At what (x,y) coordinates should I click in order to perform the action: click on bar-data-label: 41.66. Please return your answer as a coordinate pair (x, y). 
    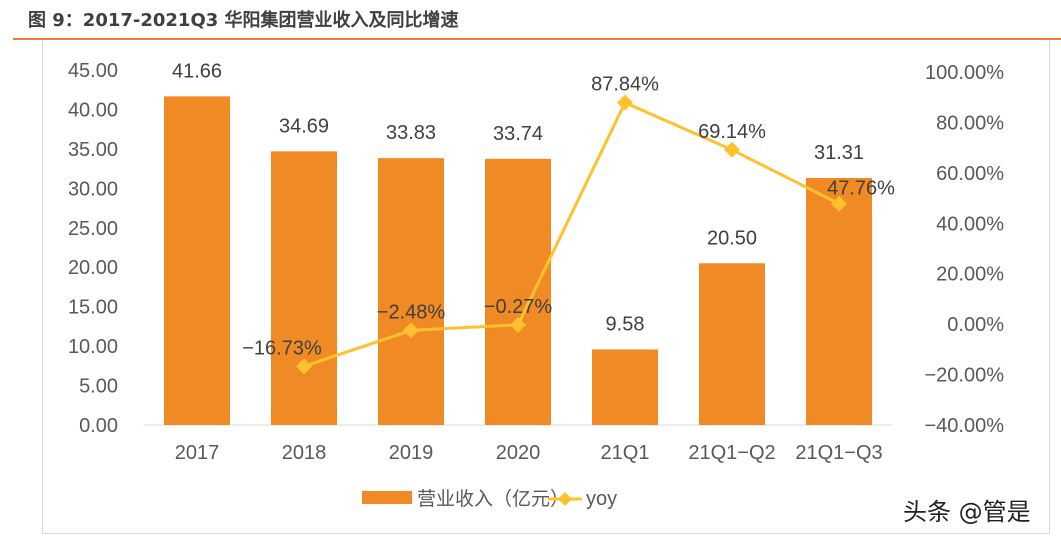
    Looking at the image, I should click on (197, 71).